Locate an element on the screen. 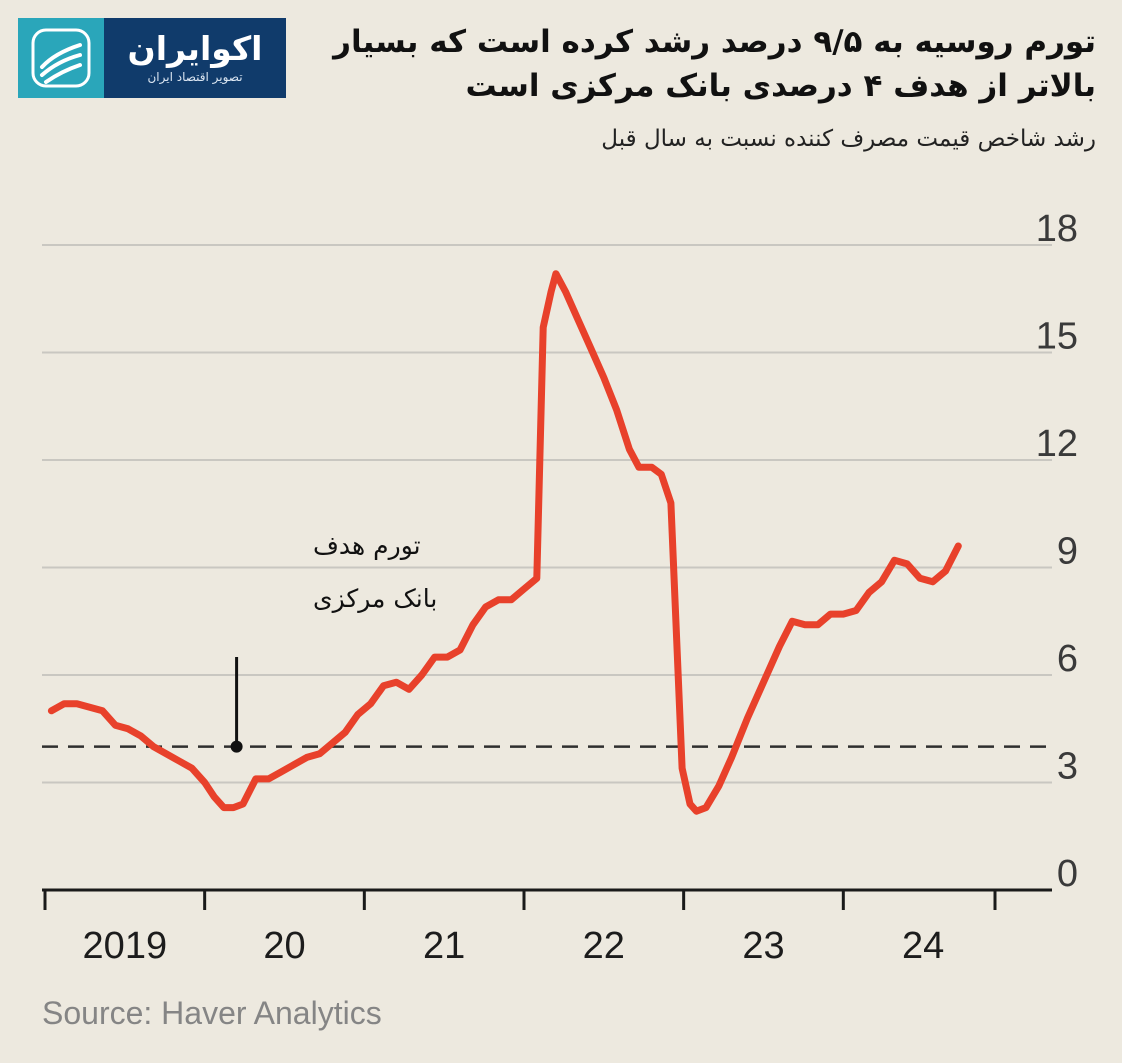 The height and width of the screenshot is (1063, 1122). y-tick-label: 15 is located at coordinates (1057, 337).